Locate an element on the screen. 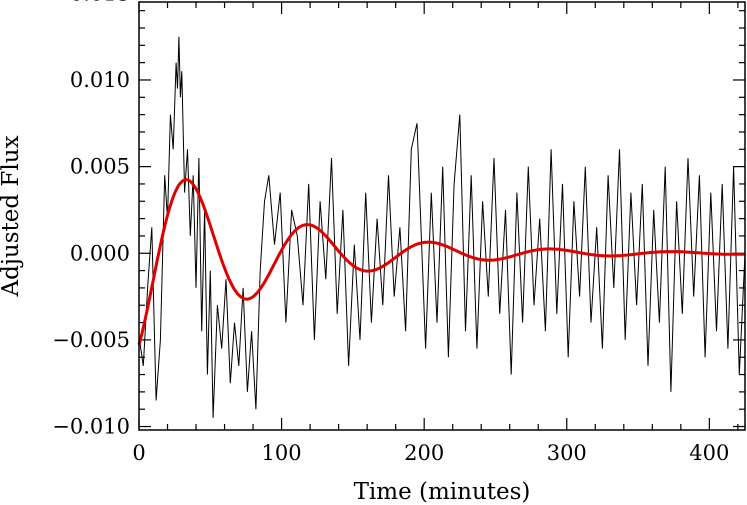  y-tick-label: 0.000 is located at coordinates (100, 253).